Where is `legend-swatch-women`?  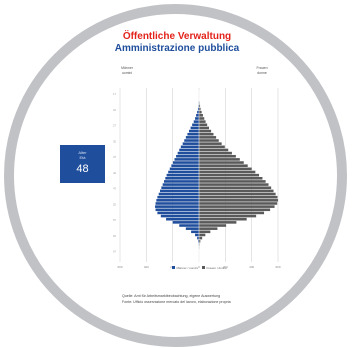 legend-swatch-women is located at coordinates (203, 267).